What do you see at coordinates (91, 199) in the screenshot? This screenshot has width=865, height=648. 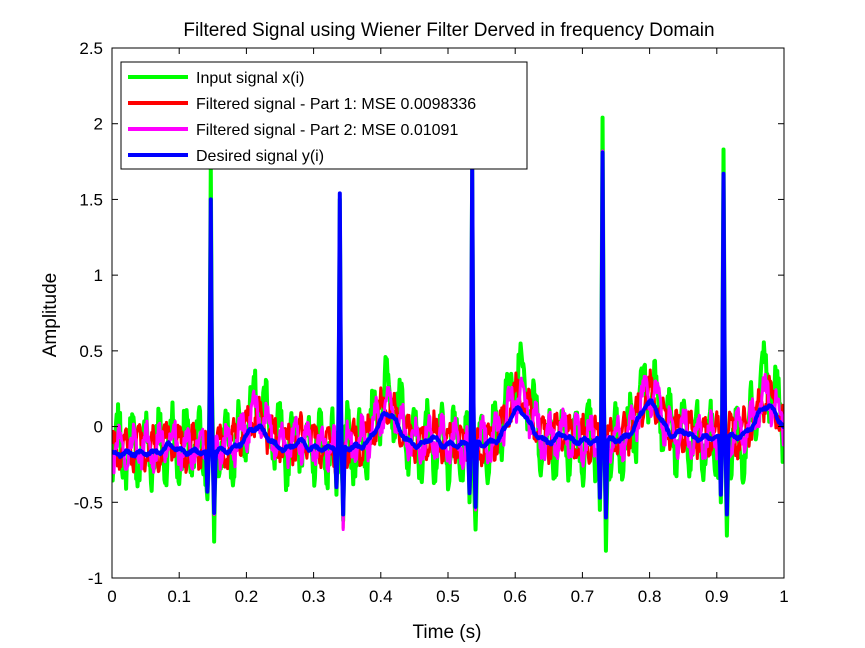 I see `y-tick-label: 1.5` at bounding box center [91, 199].